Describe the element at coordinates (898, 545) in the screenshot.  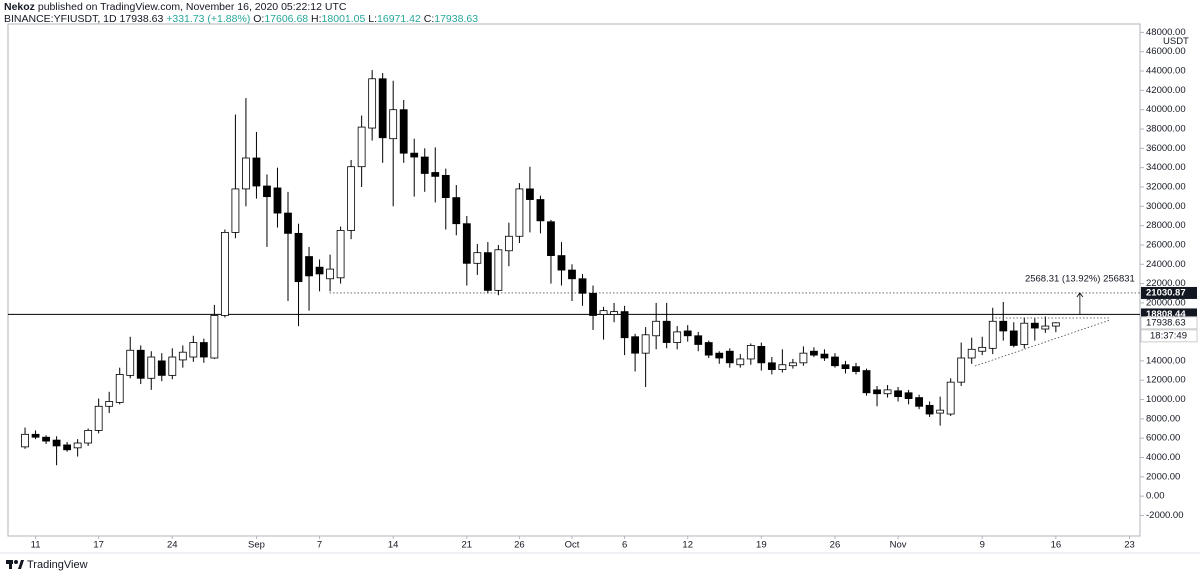
I see `x-tick-label: Nov` at that location.